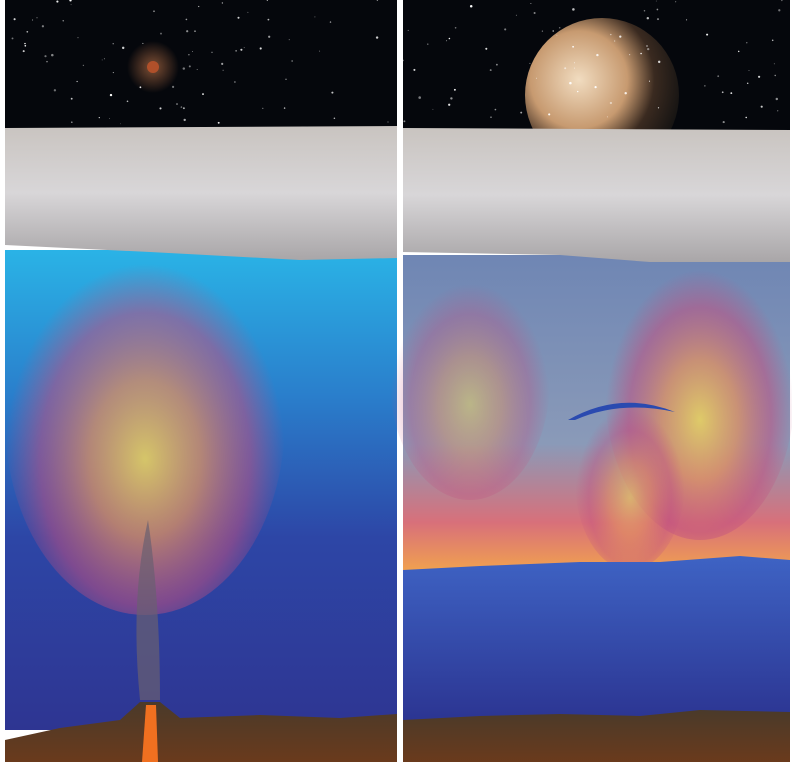 The image size is (792, 762). Describe the element at coordinates (148, 610) in the screenshot. I see `vent-smoke` at that location.